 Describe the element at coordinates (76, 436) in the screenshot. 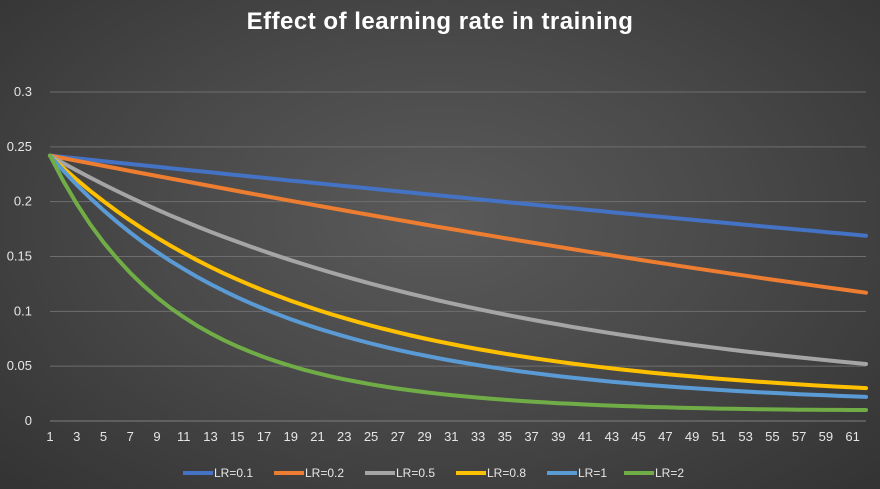

I see `x-tick-label: 3` at that location.